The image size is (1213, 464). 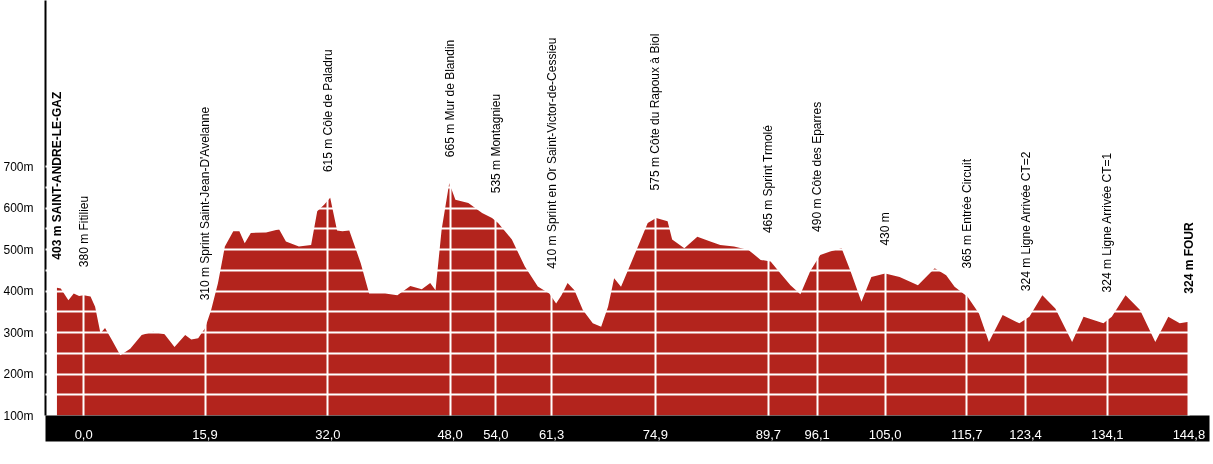 What do you see at coordinates (551, 434) in the screenshot?
I see `x-tick-label: 61,3` at bounding box center [551, 434].